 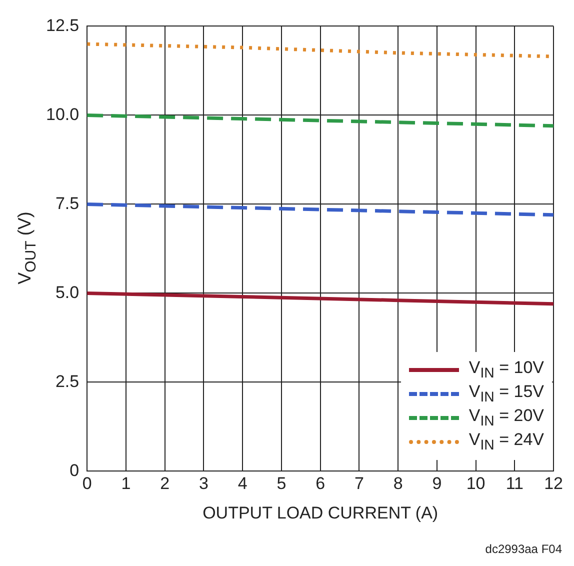 I want to click on y-tick-label: 0, so click(x=75, y=470).